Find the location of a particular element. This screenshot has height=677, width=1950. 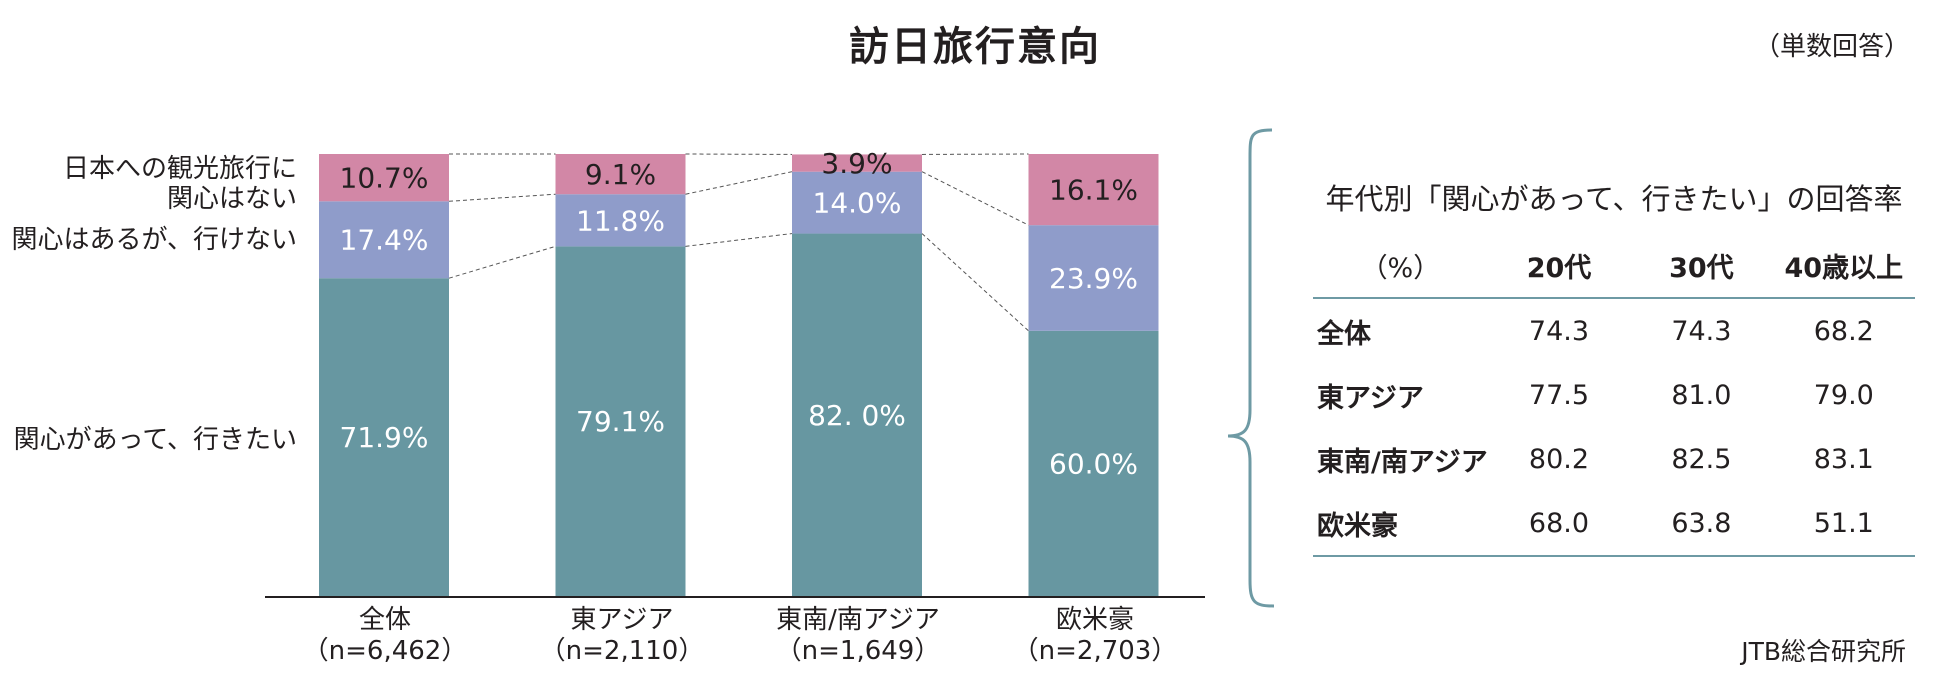

category-label-southeast-south-asia: 東南/南アジア （n=1,649） is located at coordinates (858, 636).